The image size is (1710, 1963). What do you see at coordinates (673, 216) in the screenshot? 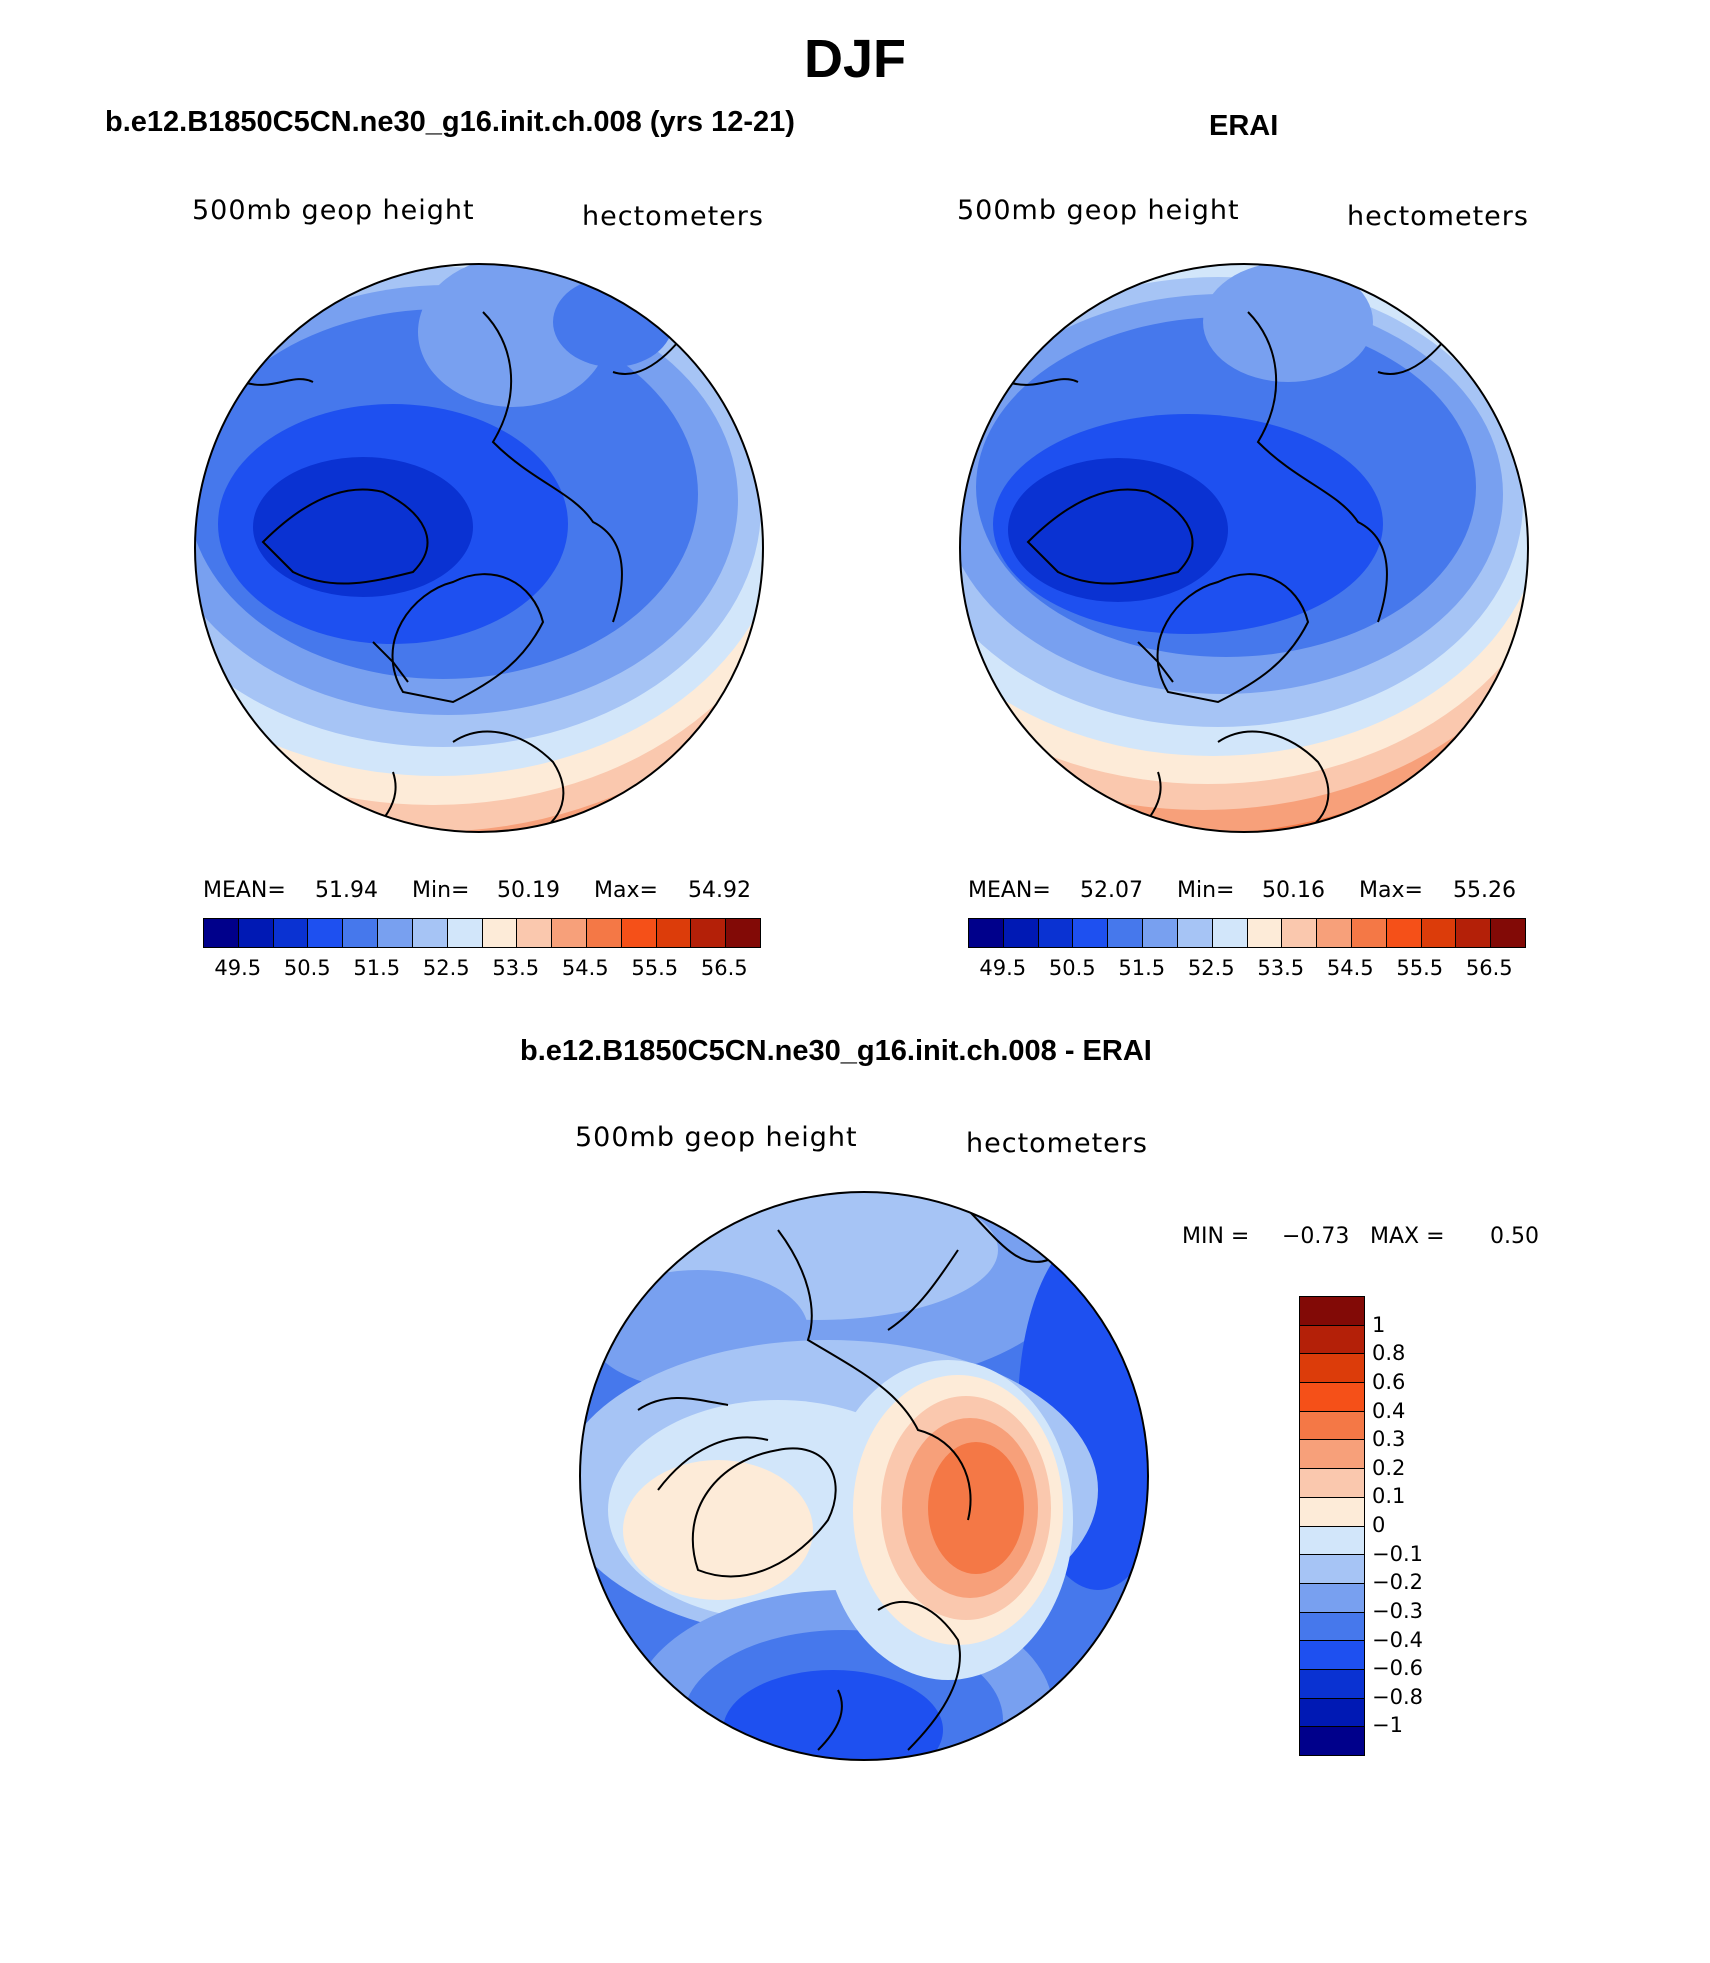
I see `panel-model-units: hectometers` at bounding box center [673, 216].